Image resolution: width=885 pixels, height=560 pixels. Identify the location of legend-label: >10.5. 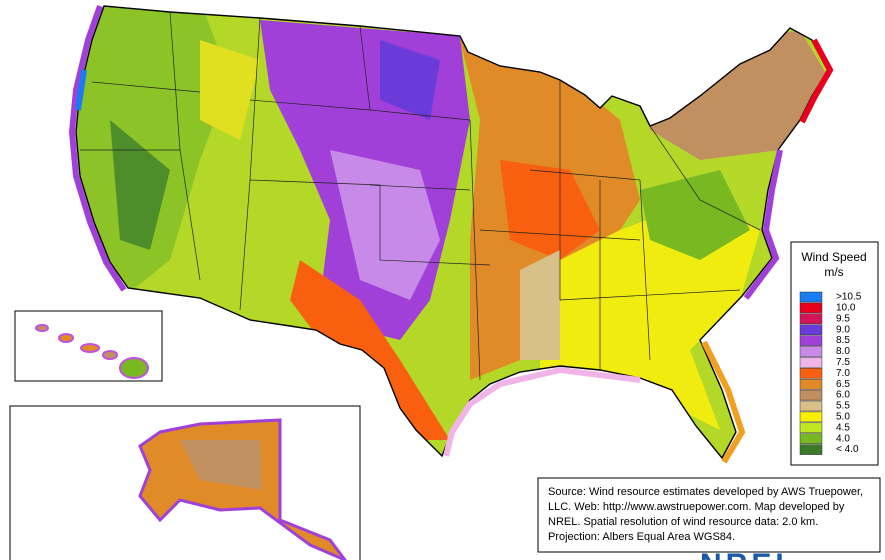
(849, 297).